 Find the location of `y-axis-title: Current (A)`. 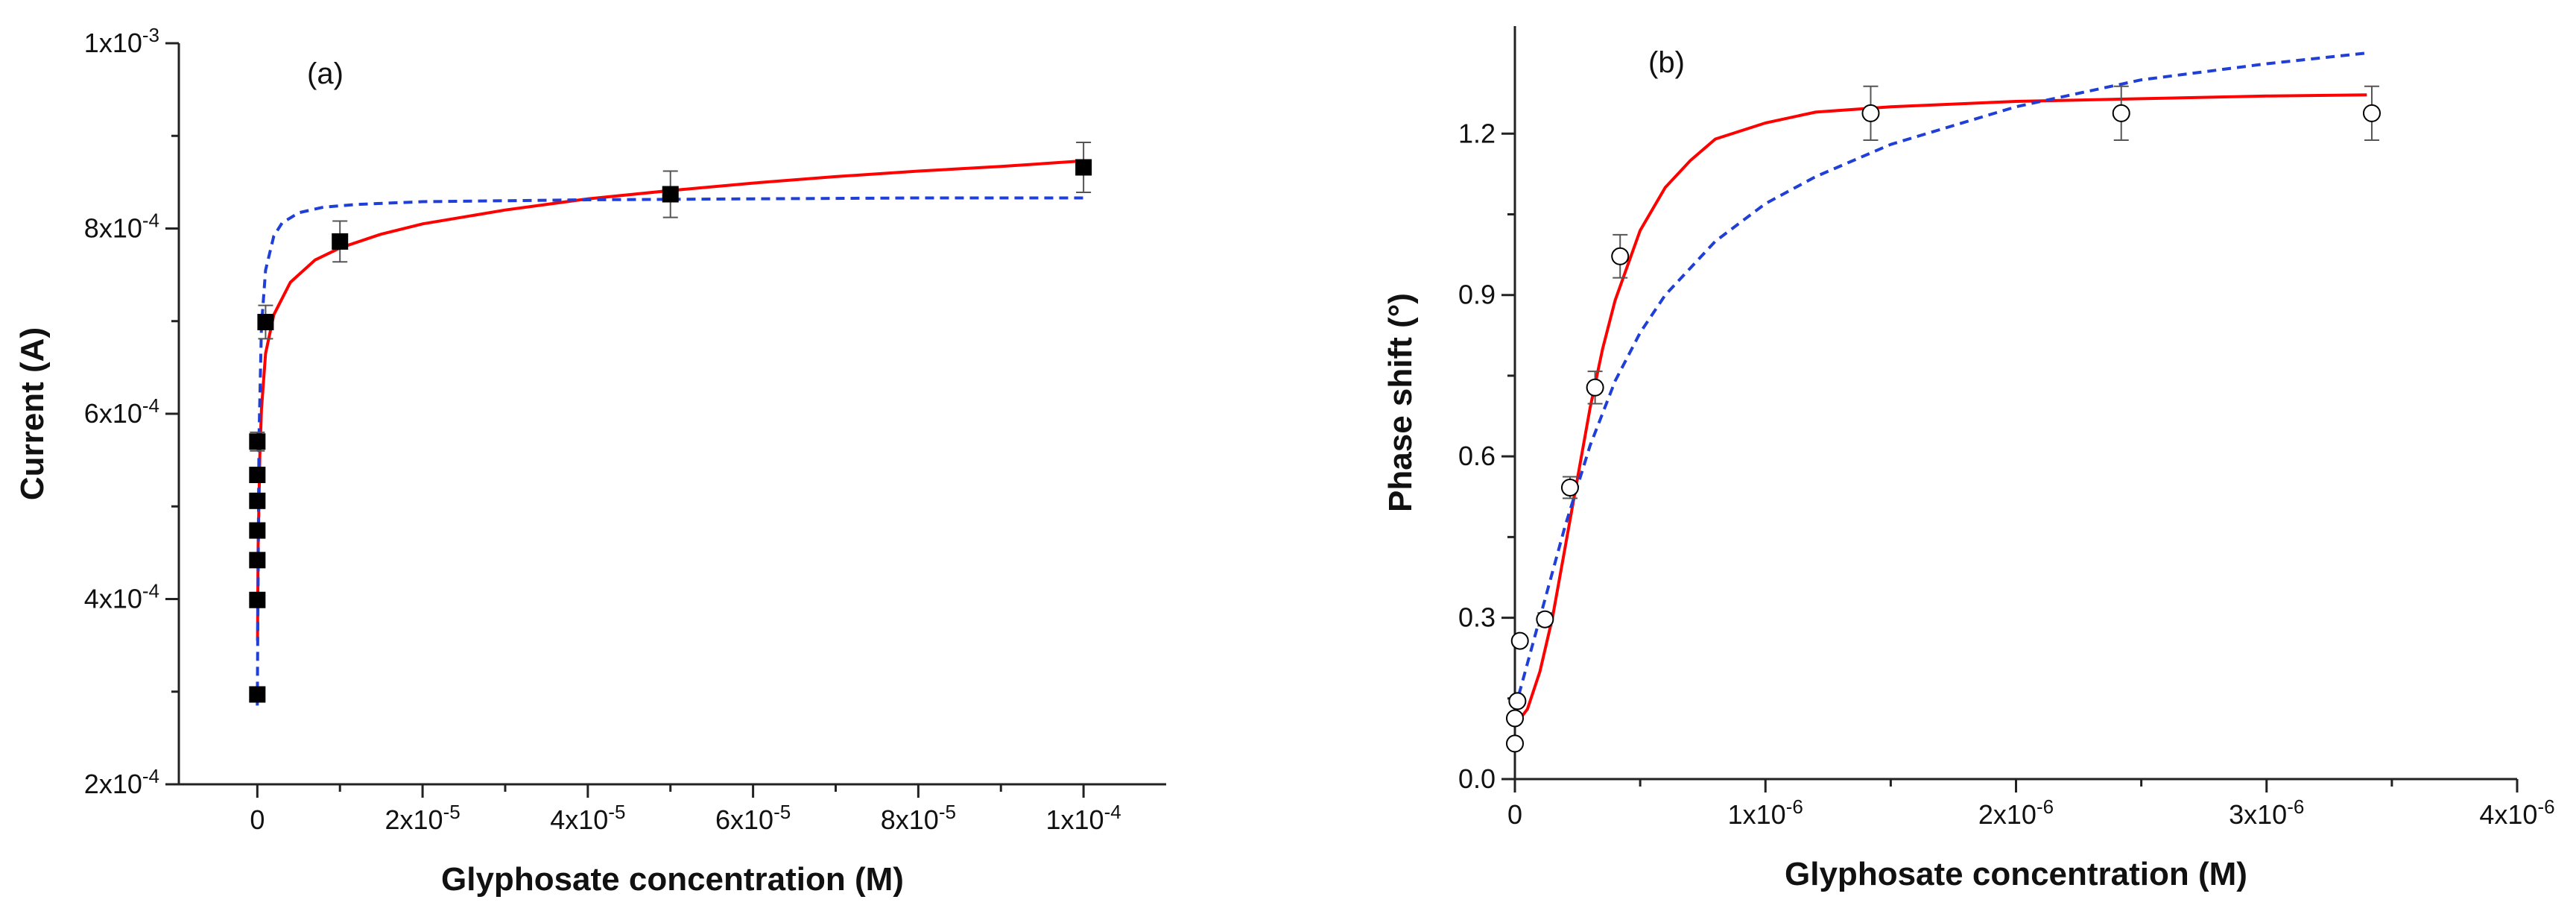

y-axis-title: Current (A) is located at coordinates (32, 413).